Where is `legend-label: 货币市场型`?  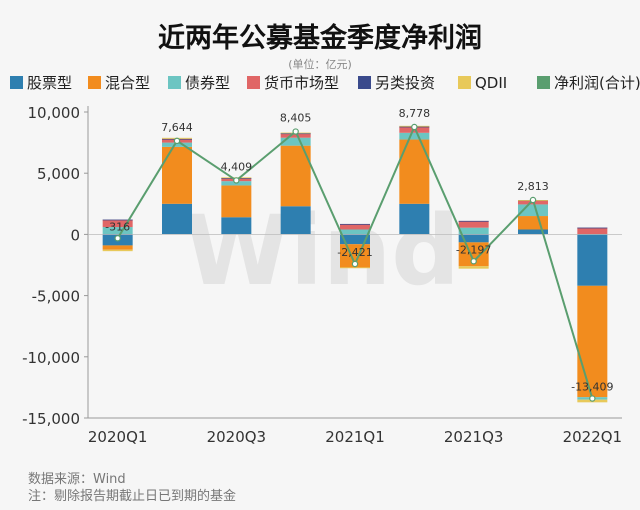 legend-label: 货币市场型 is located at coordinates (301, 83).